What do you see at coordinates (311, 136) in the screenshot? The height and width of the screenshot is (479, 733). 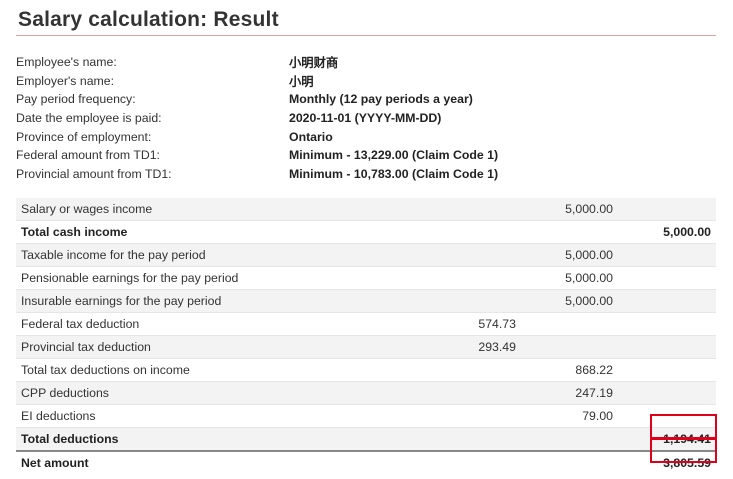 I see `info-value: Ontario` at bounding box center [311, 136].